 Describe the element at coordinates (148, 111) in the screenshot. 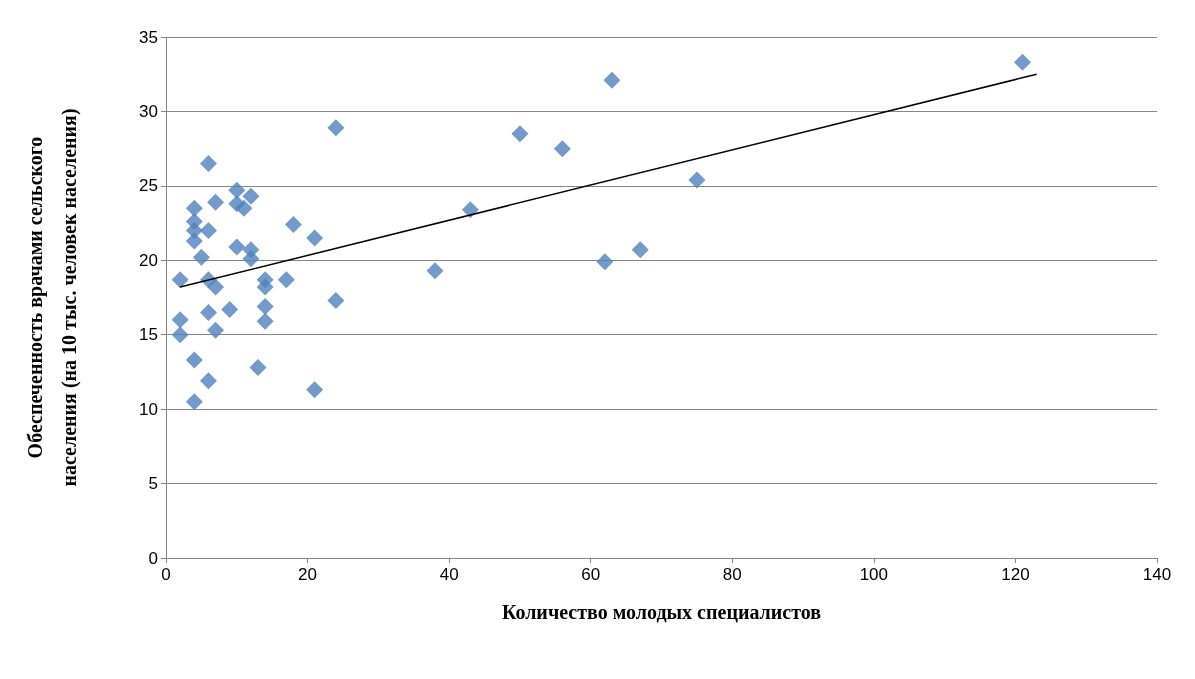

I see `y-tick-label: 30` at that location.